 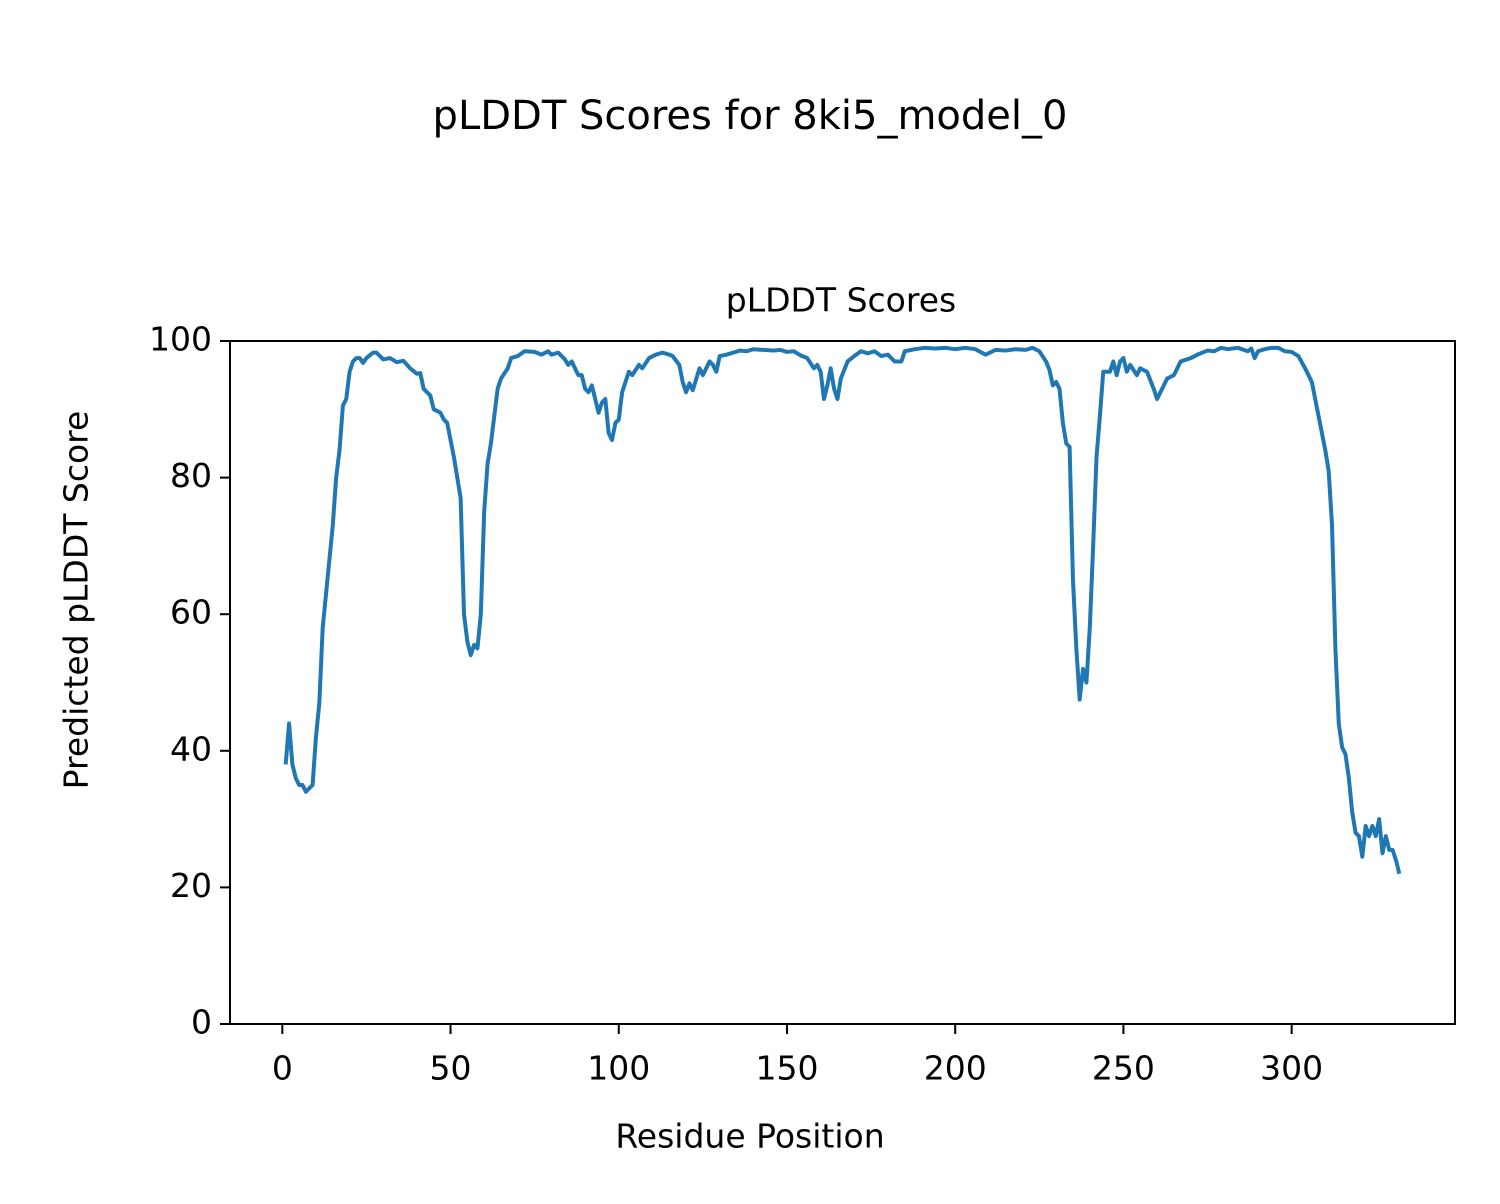 What do you see at coordinates (191, 612) in the screenshot?
I see `y-tick-label: 60` at bounding box center [191, 612].